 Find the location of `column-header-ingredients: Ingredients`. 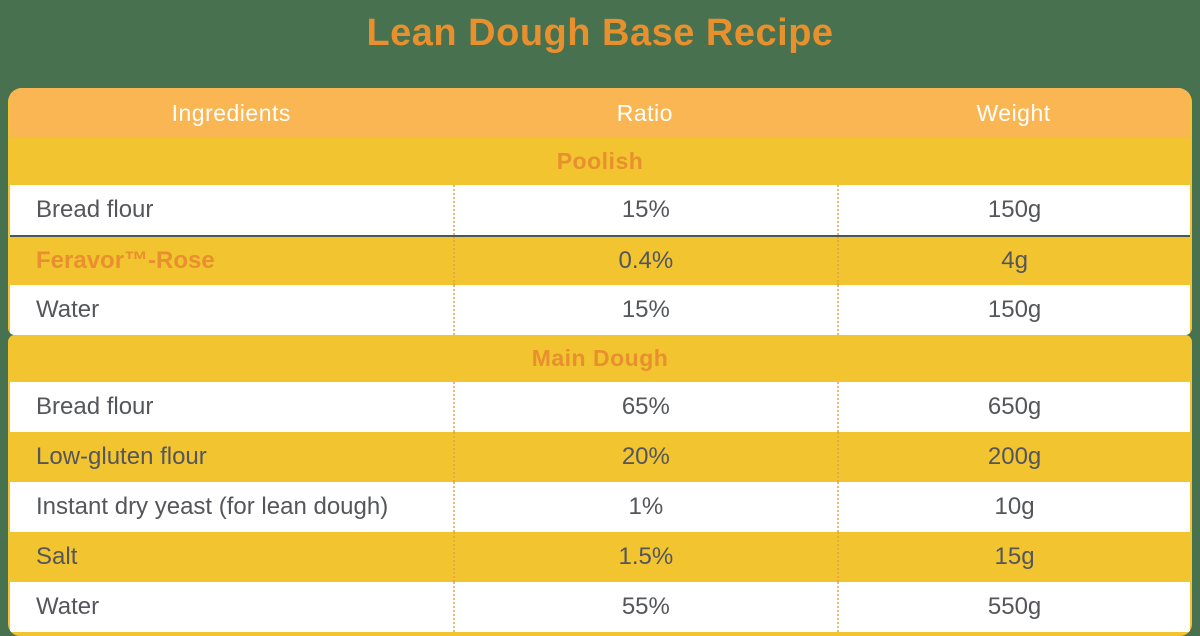

column-header-ingredients: Ingredients is located at coordinates (231, 112).